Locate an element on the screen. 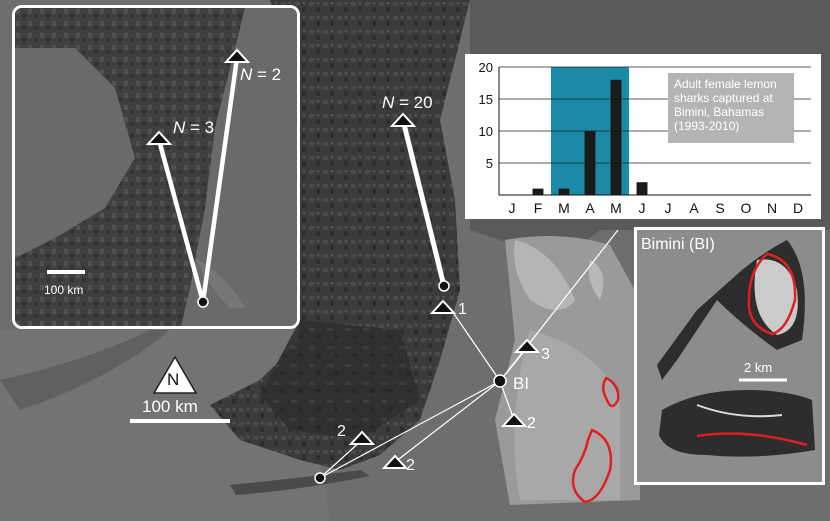 Image resolution: width=830 pixels, height=521 pixels. site-label-2-keys-b: 2 is located at coordinates (341, 431).